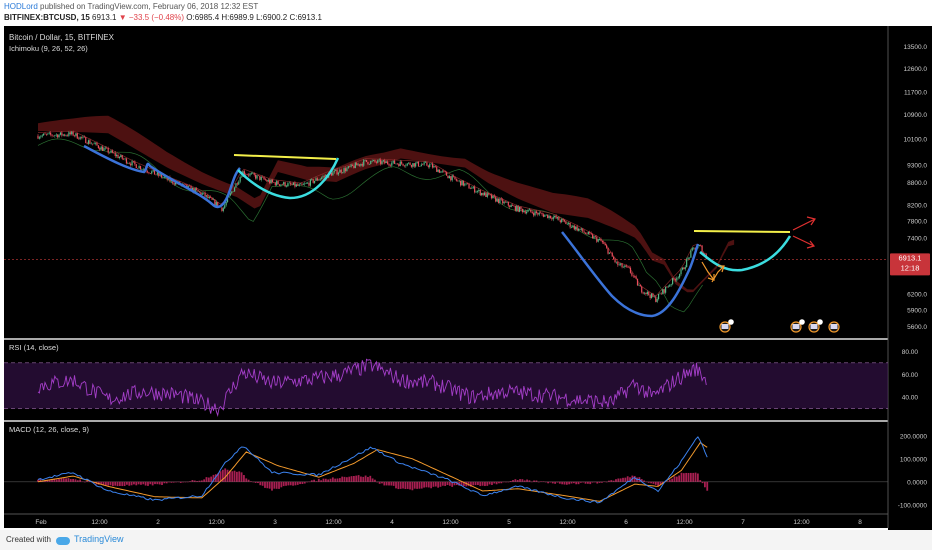 The height and width of the screenshot is (550, 932). Describe the element at coordinates (910, 264) in the screenshot. I see `last-price-badge: 6913.1 12:18` at that location.